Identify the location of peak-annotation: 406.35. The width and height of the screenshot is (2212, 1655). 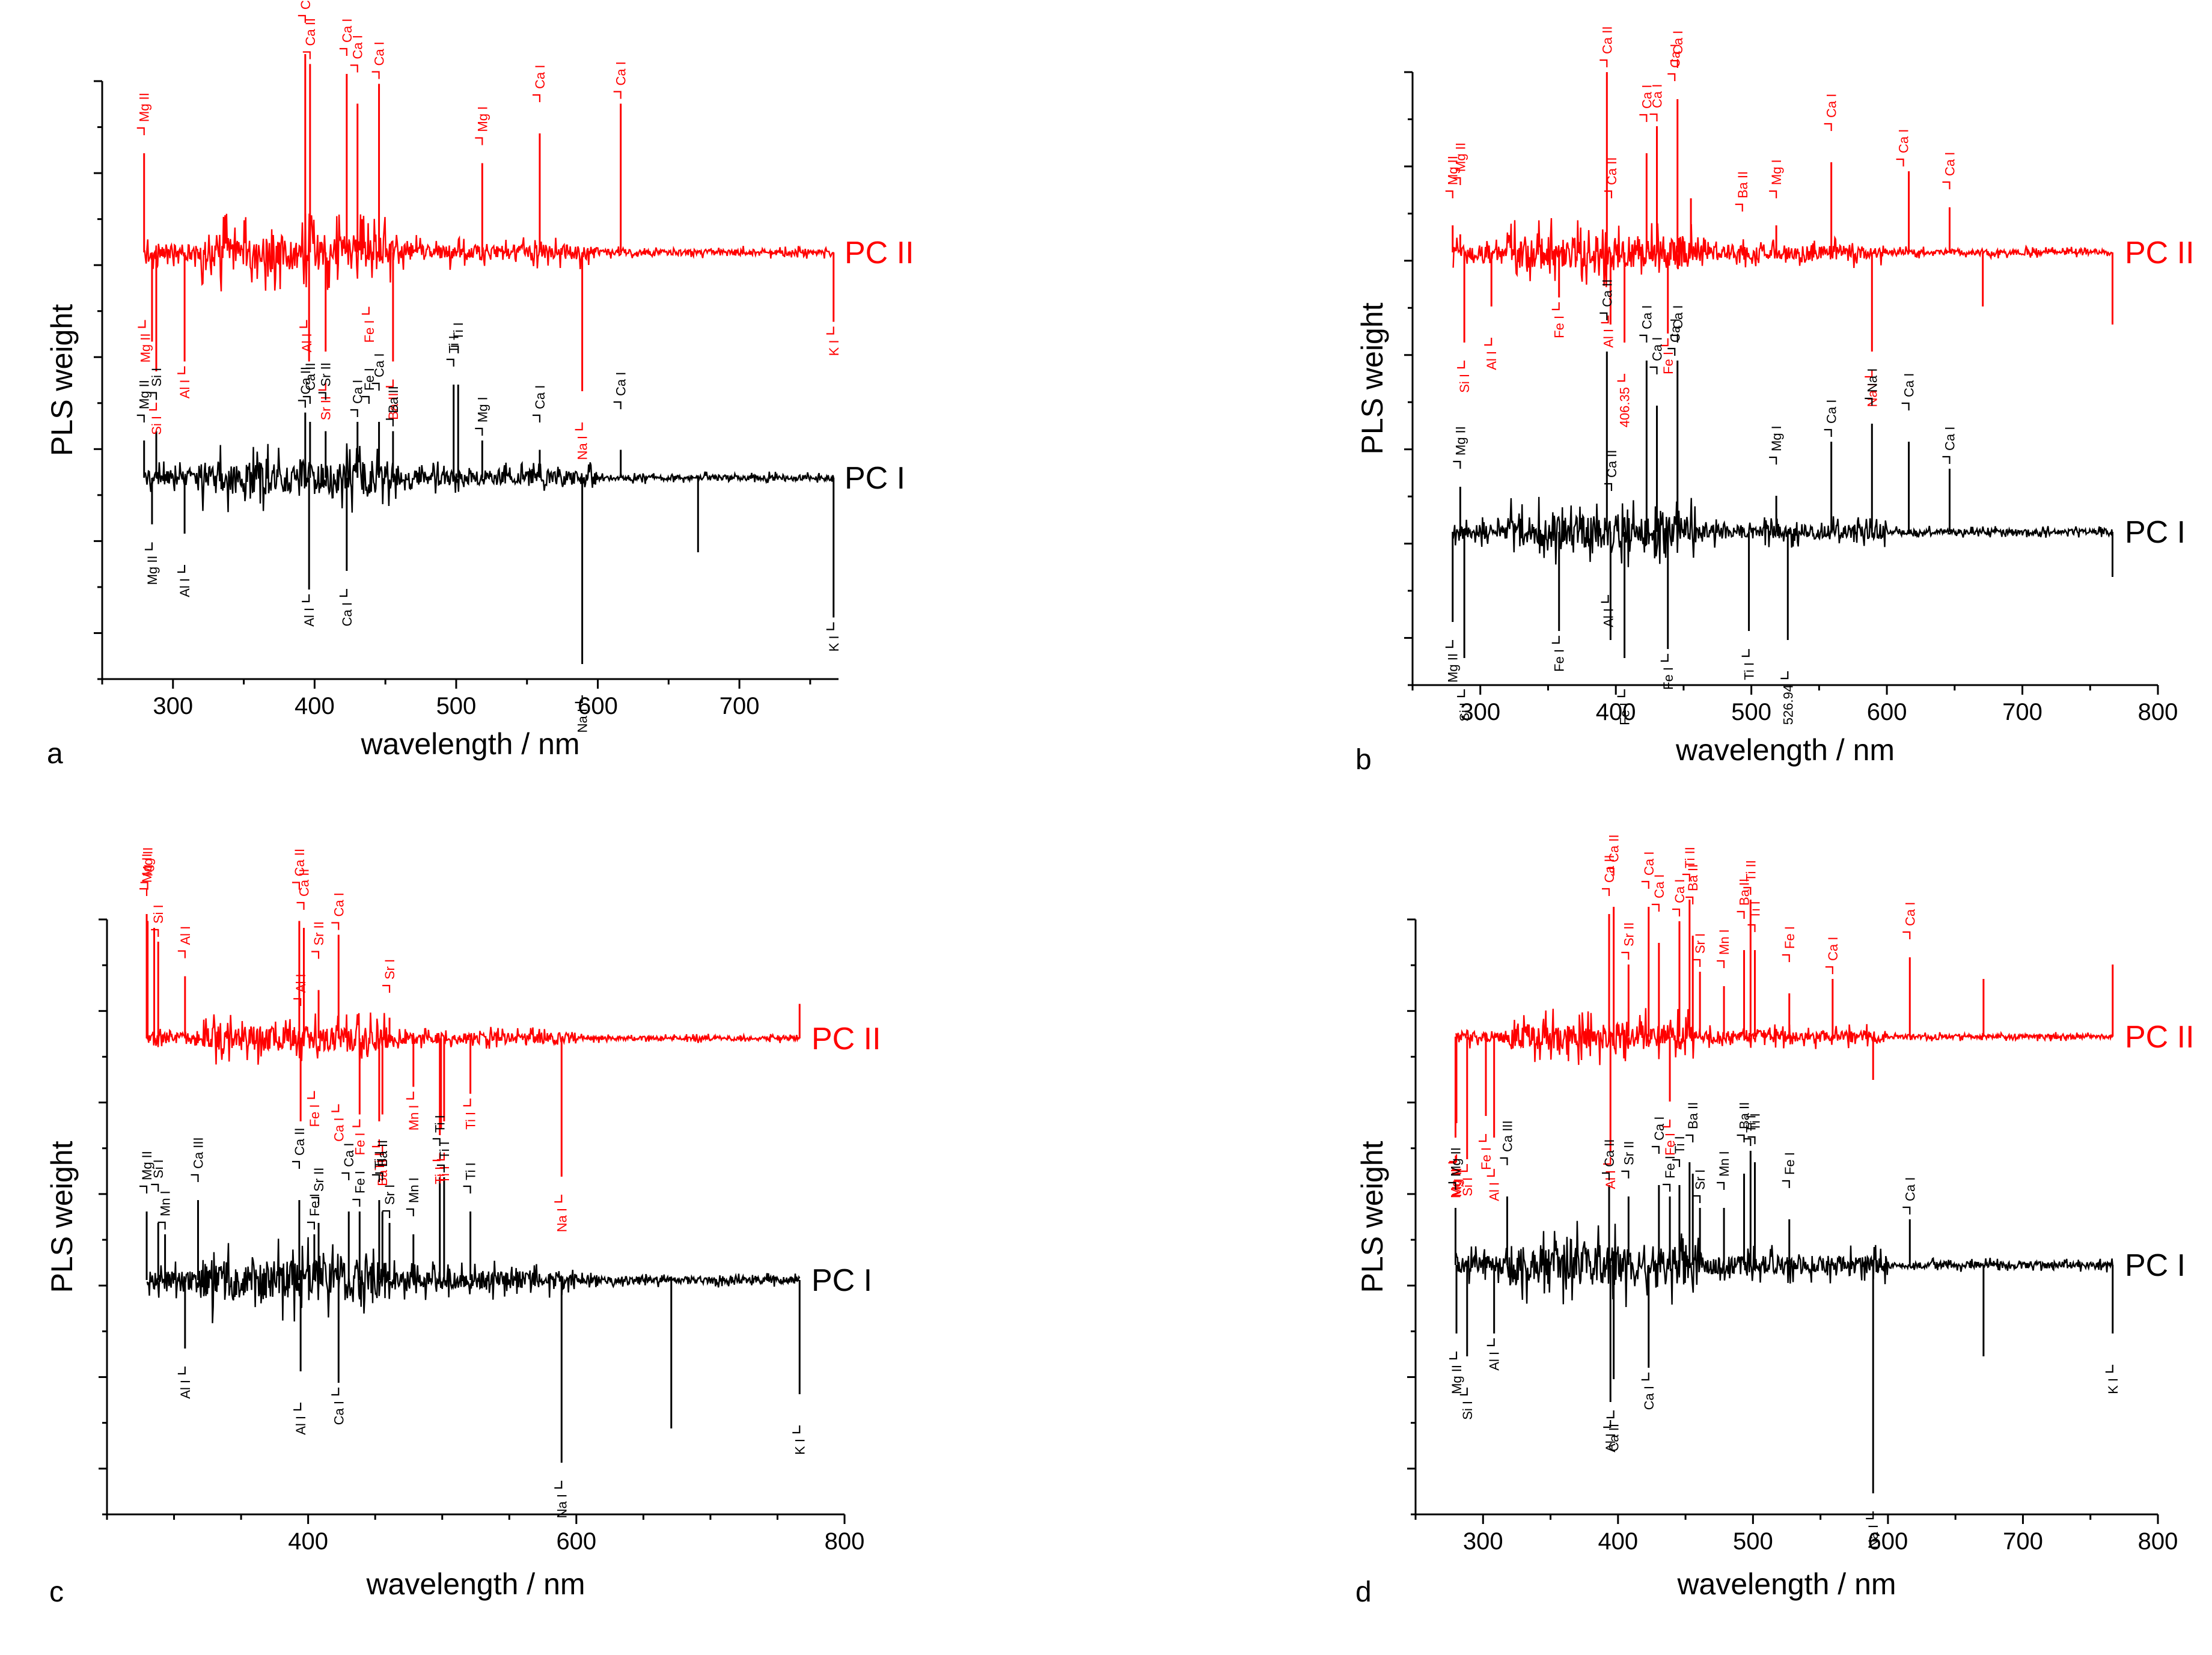
(1625, 407).